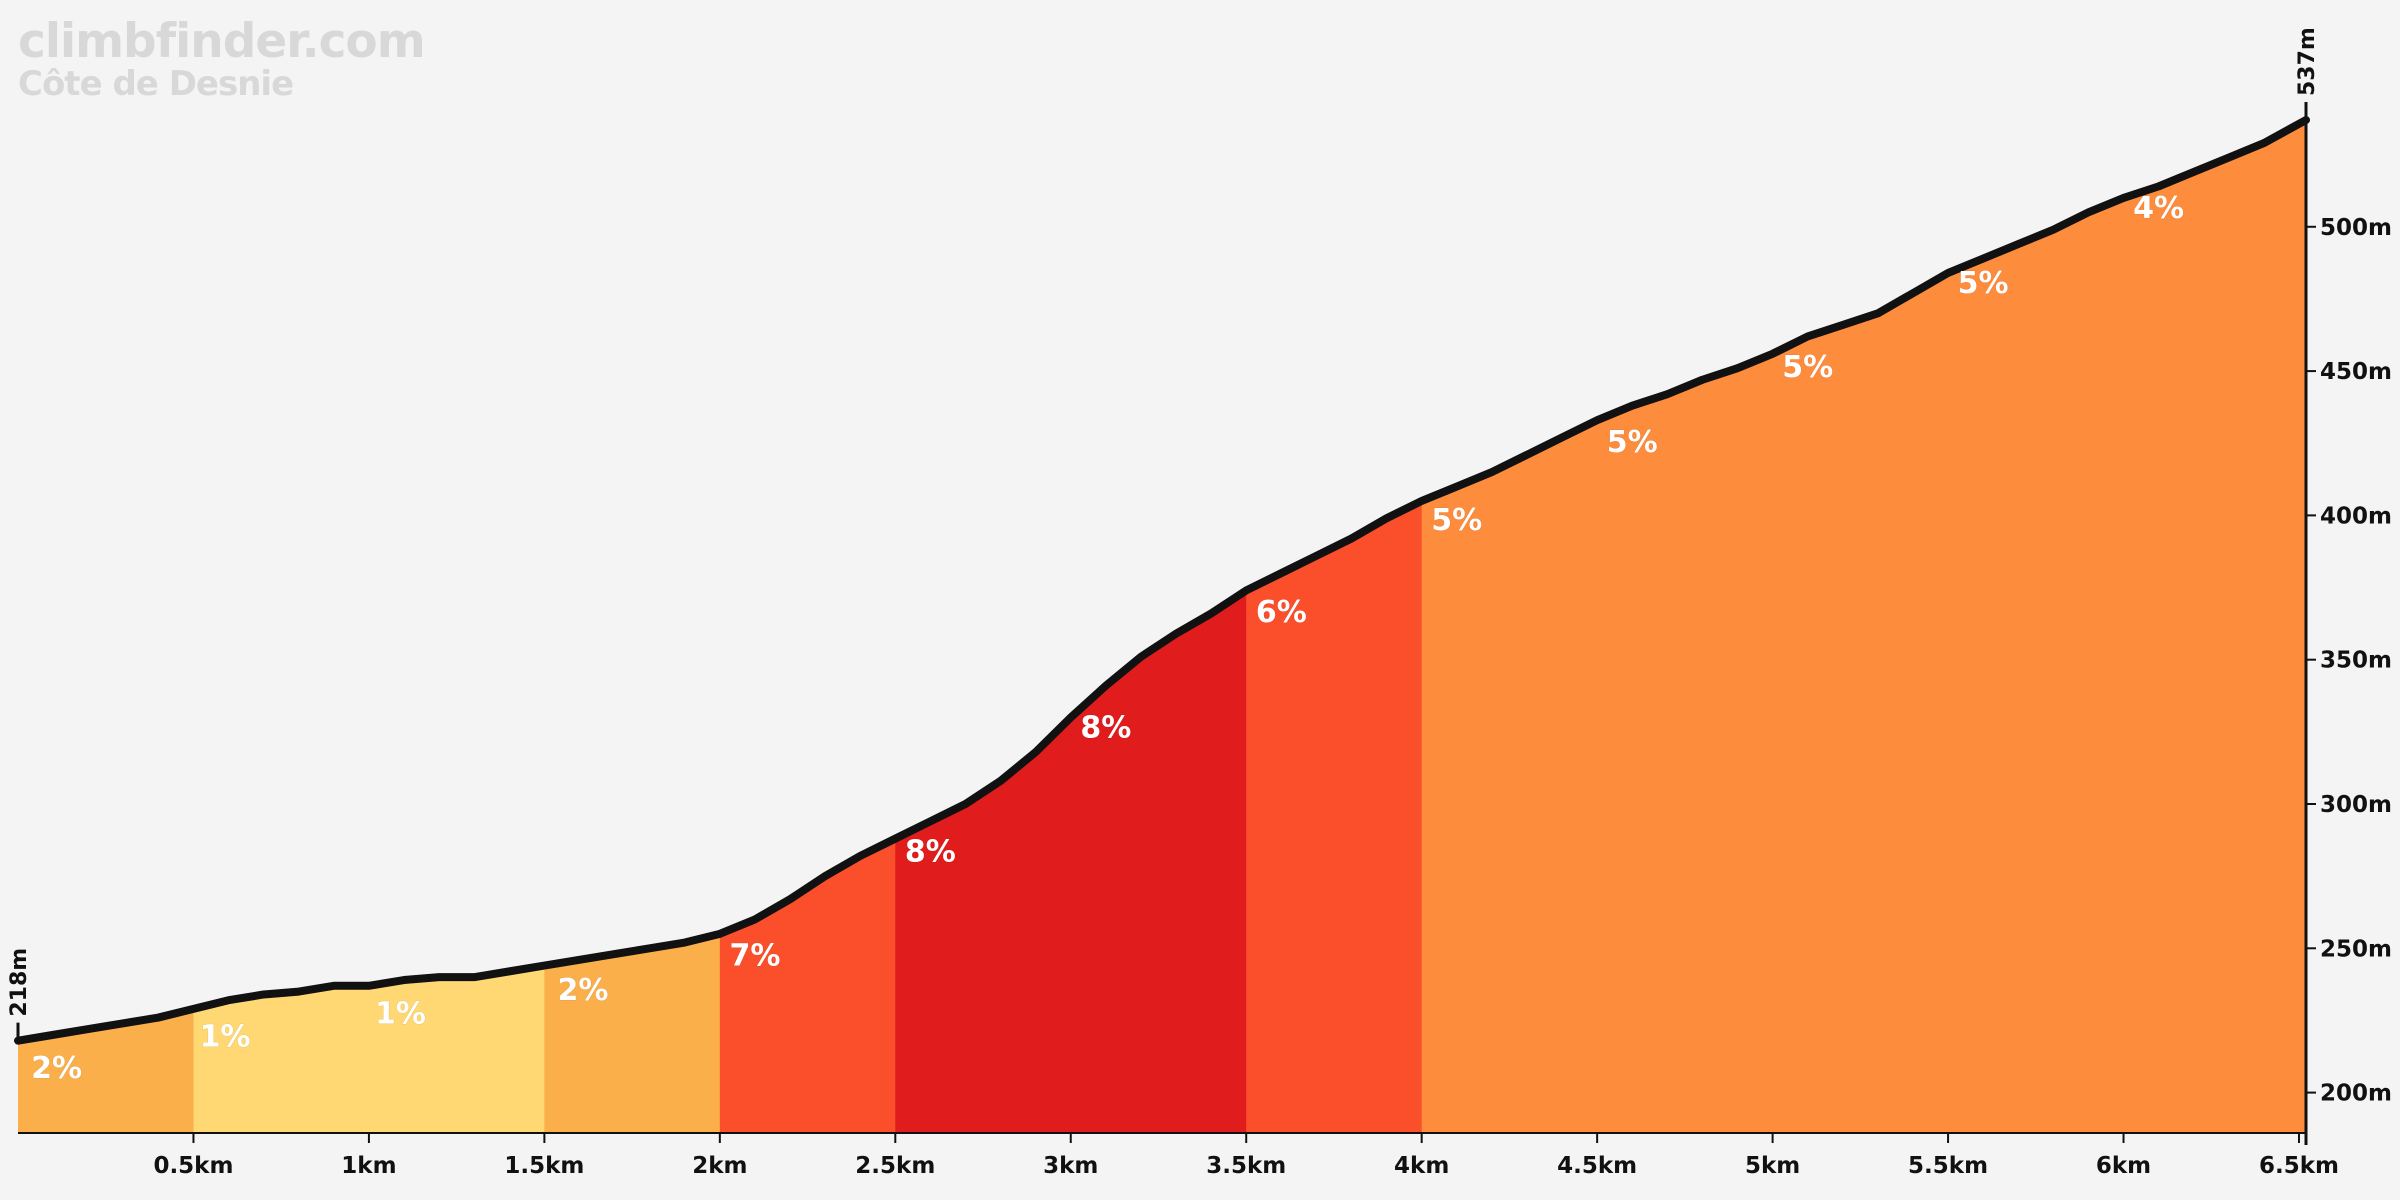  Describe the element at coordinates (2123, 1166) in the screenshot. I see `x-tick-label: 6km` at that location.